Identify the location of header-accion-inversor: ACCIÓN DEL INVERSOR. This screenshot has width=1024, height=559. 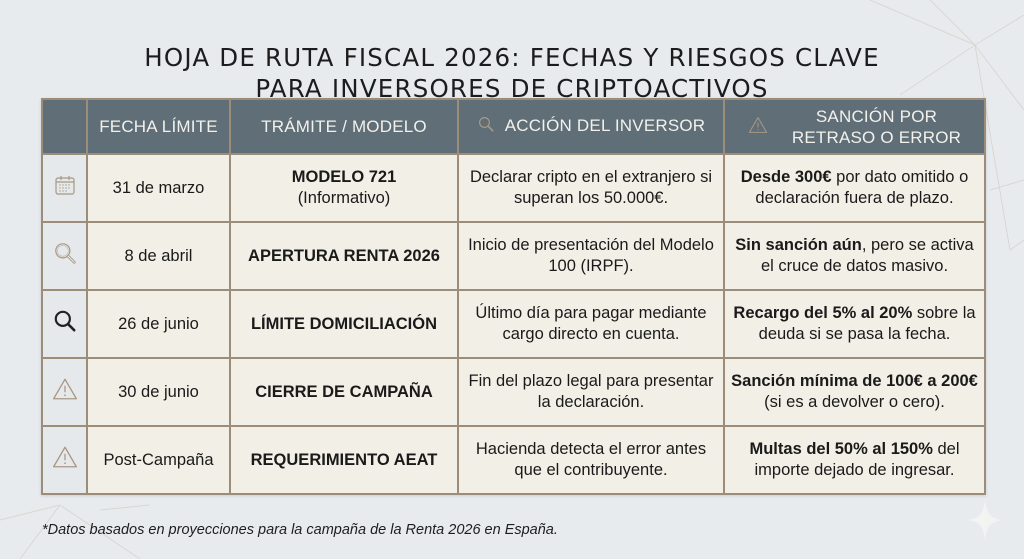
(591, 126).